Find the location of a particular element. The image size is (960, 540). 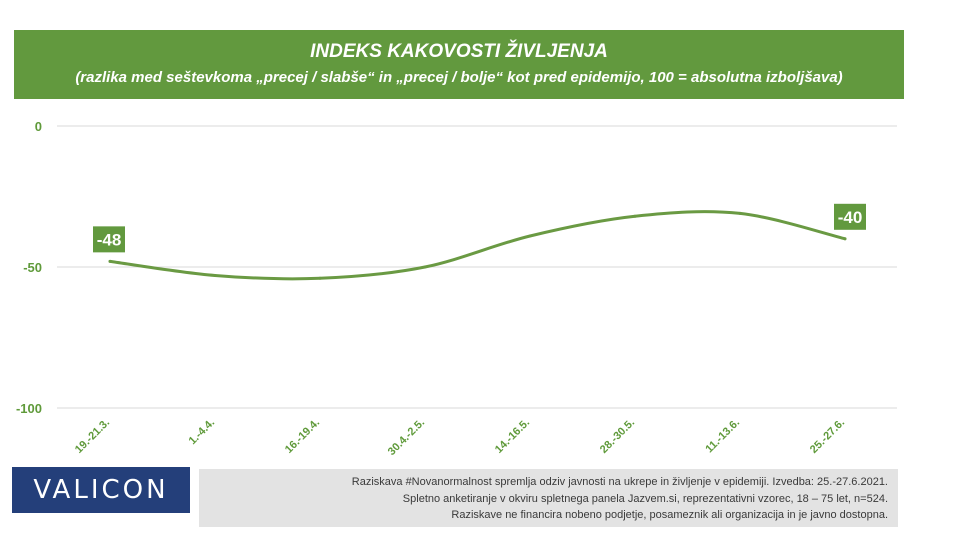

y-tick-label: 0 is located at coordinates (38, 126).